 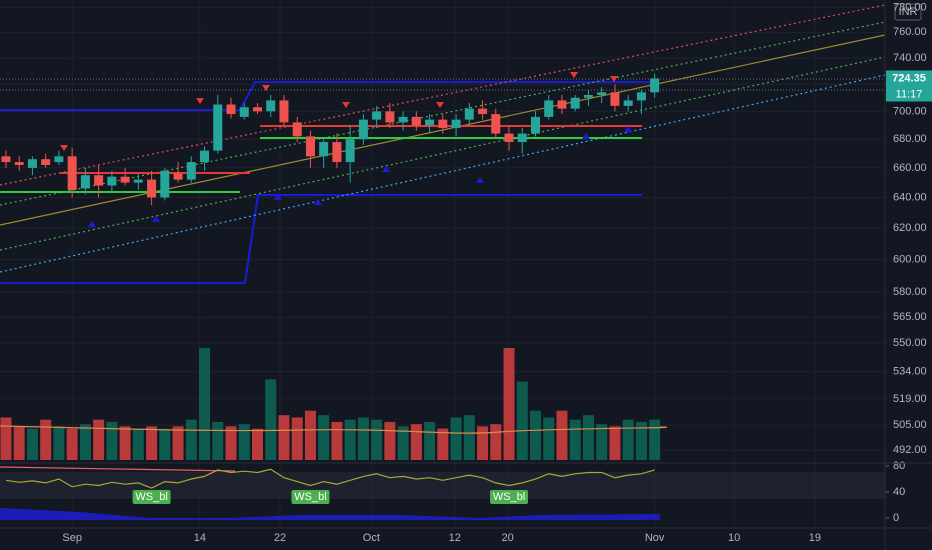 I want to click on y-tick-label: 740.00, so click(x=910, y=58).